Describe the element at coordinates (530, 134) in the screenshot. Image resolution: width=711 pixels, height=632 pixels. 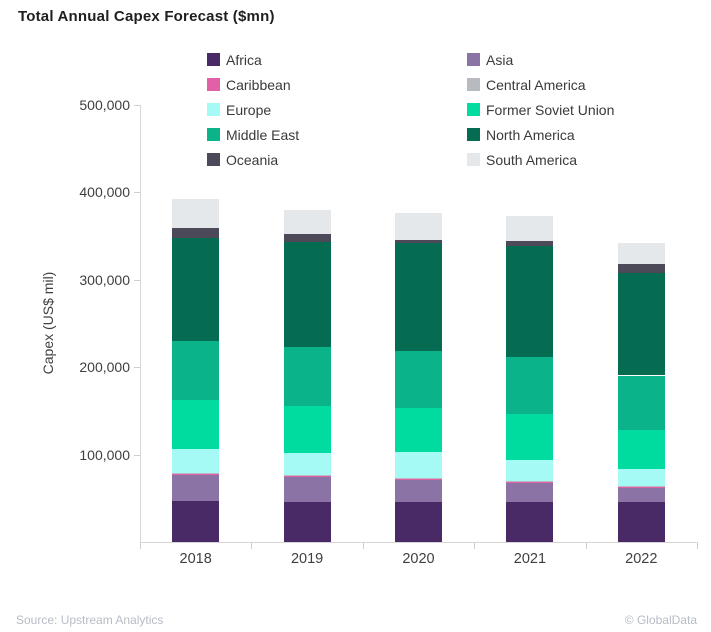
I see `legend-label-north-america: North America` at that location.